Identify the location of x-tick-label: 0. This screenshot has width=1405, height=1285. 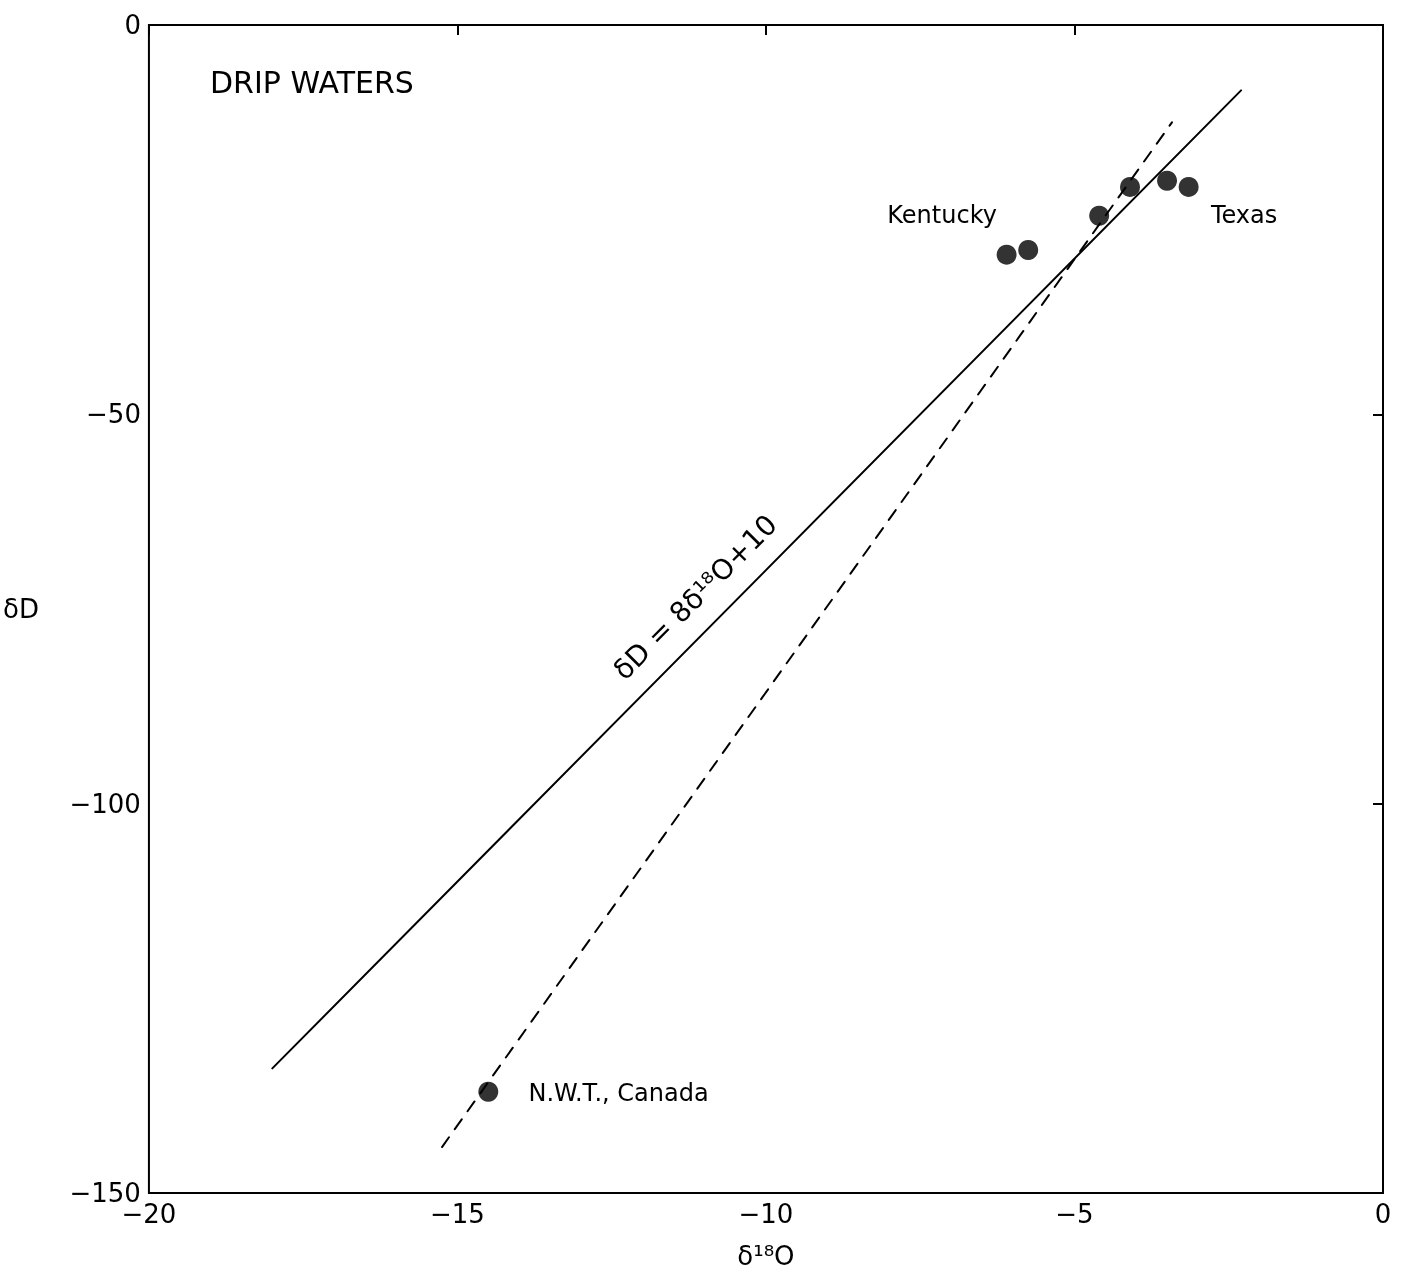
(1383, 1214).